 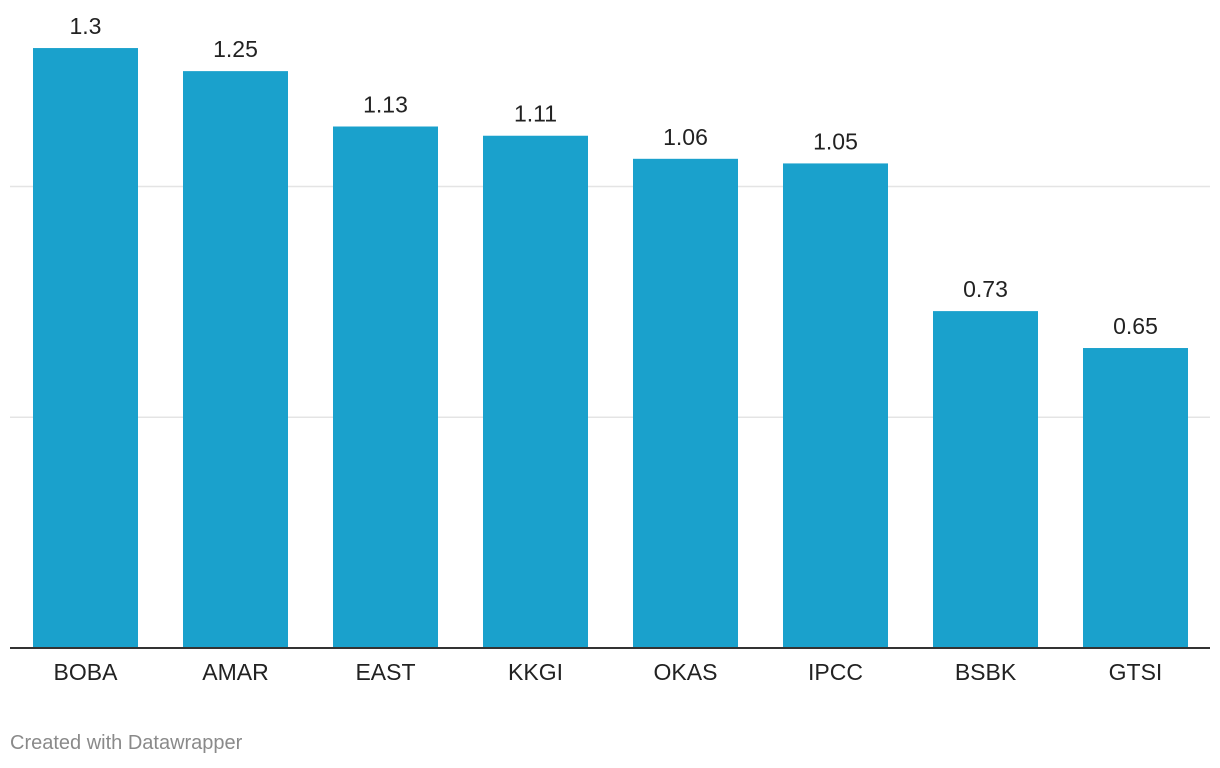 I want to click on bar-east, so click(x=385, y=387).